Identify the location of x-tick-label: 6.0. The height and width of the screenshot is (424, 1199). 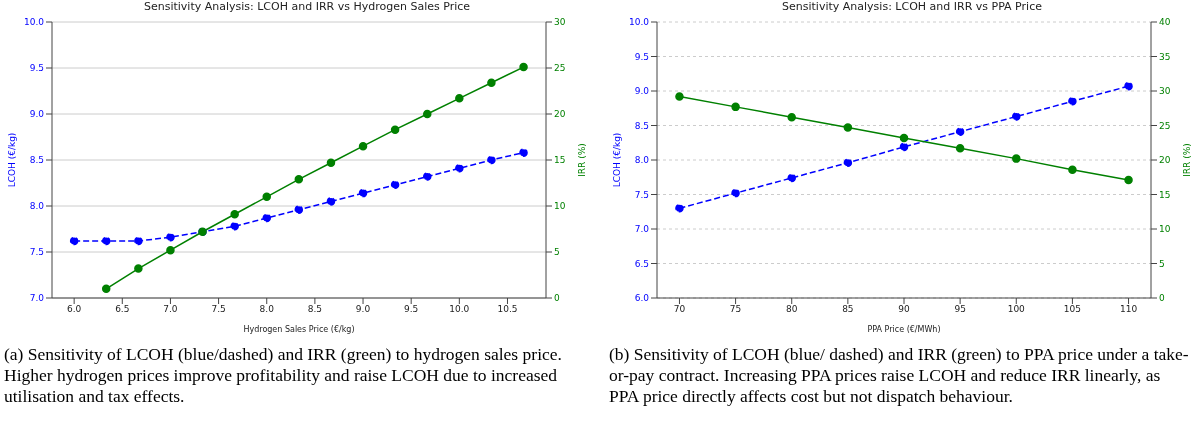
(74, 309).